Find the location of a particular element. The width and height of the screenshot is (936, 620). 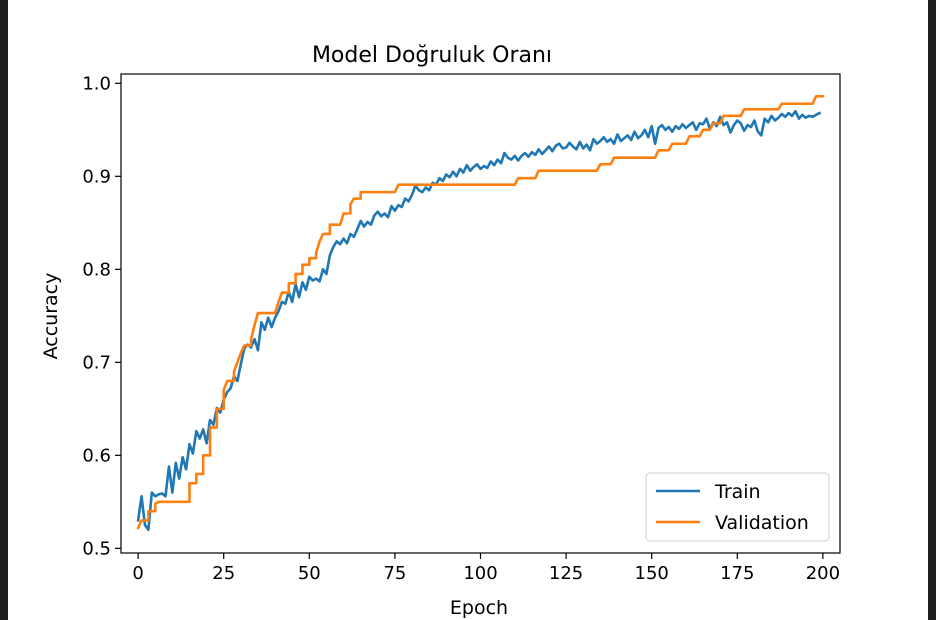

y-tick-label: 0.6 is located at coordinates (96, 455).